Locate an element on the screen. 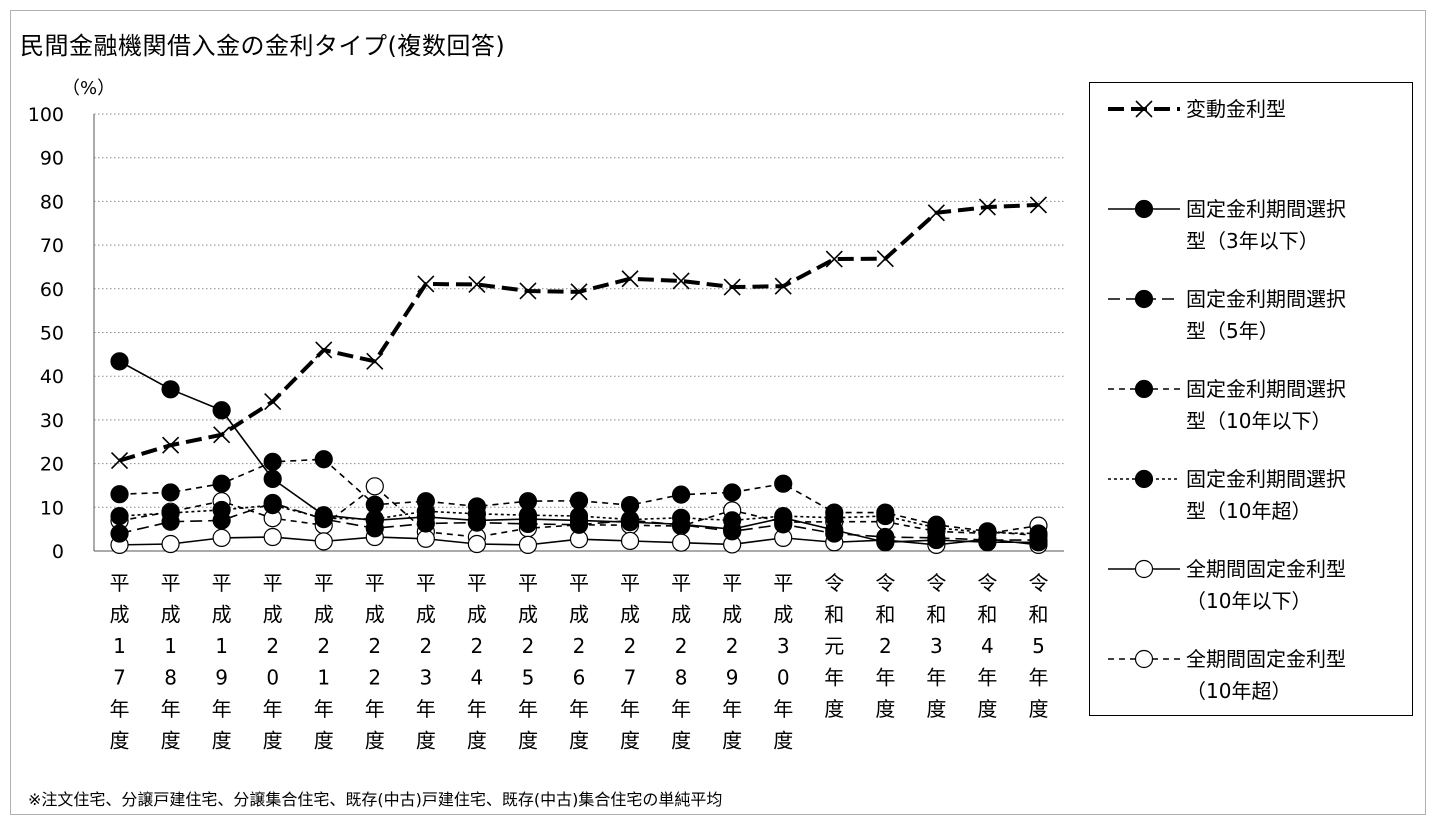 This screenshot has height=823, width=1440. x-tick-label: 平成 3 0 年度 is located at coordinates (783, 662).